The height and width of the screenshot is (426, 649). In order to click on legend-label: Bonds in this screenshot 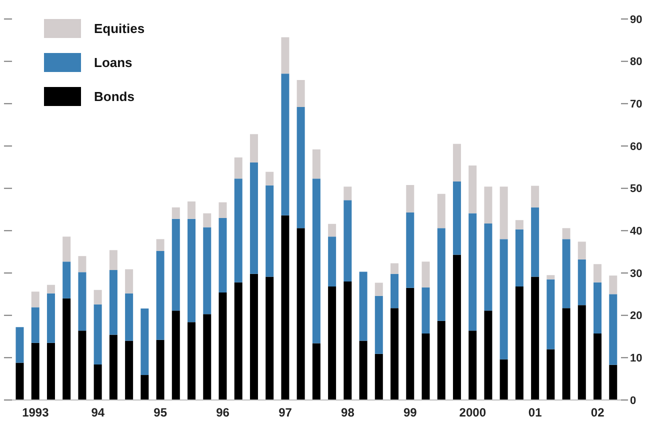, I will do `click(114, 96)`.